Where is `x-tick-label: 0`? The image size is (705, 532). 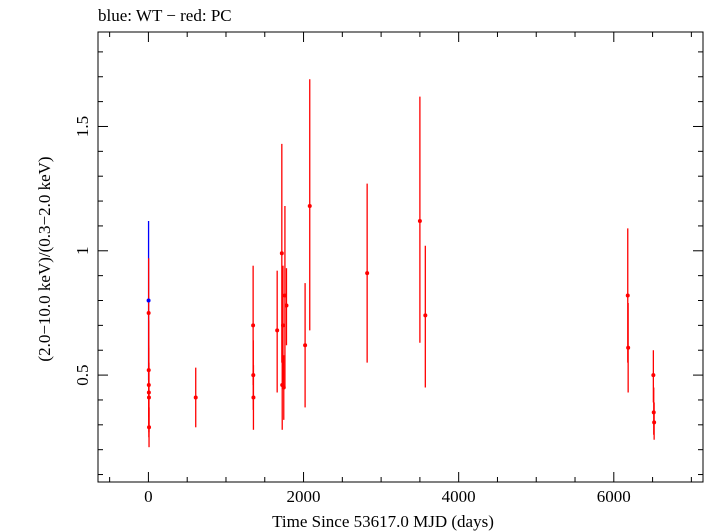
x-tick-label: 0 is located at coordinates (148, 496).